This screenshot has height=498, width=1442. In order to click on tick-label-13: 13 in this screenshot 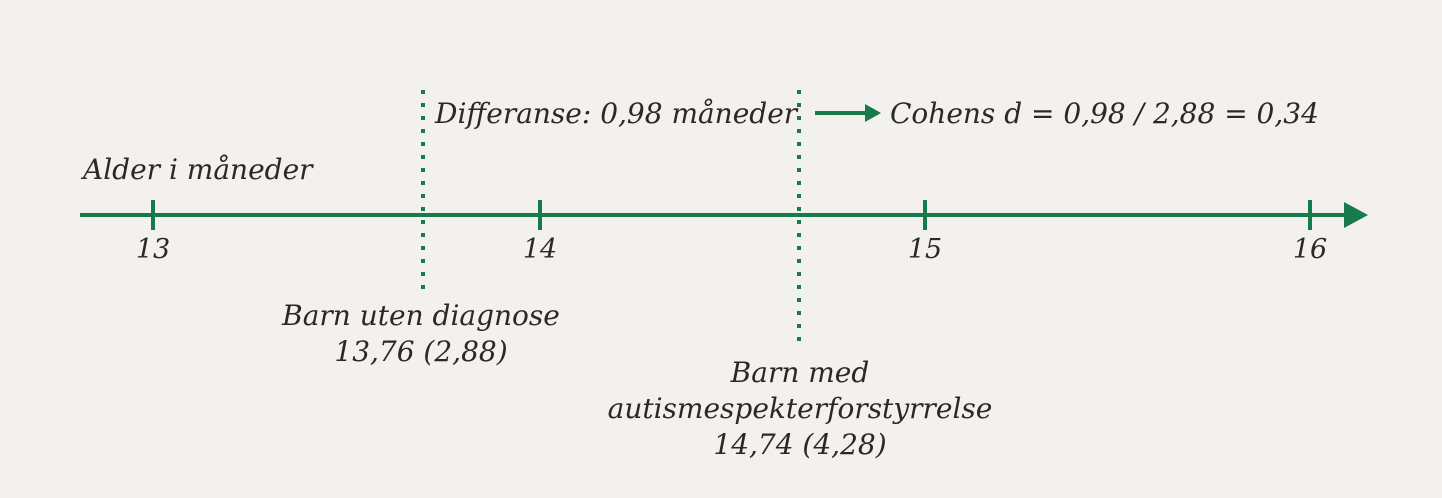, I will do `click(153, 249)`.